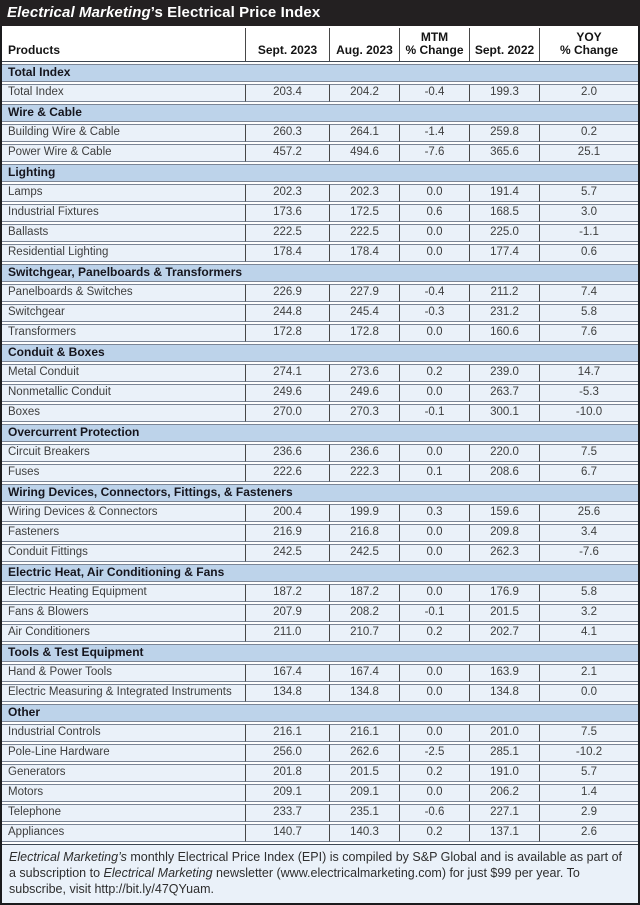 The height and width of the screenshot is (905, 640). Describe the element at coordinates (504, 333) in the screenshot. I see `value-cell: 160.6` at that location.